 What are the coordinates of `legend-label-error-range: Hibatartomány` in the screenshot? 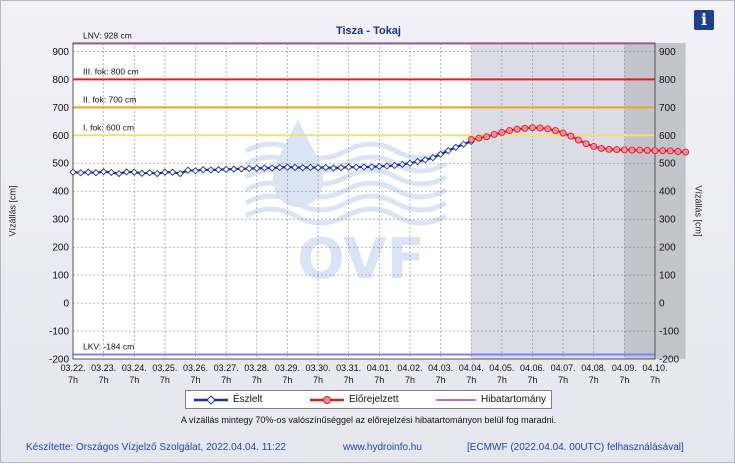 It's located at (514, 399).